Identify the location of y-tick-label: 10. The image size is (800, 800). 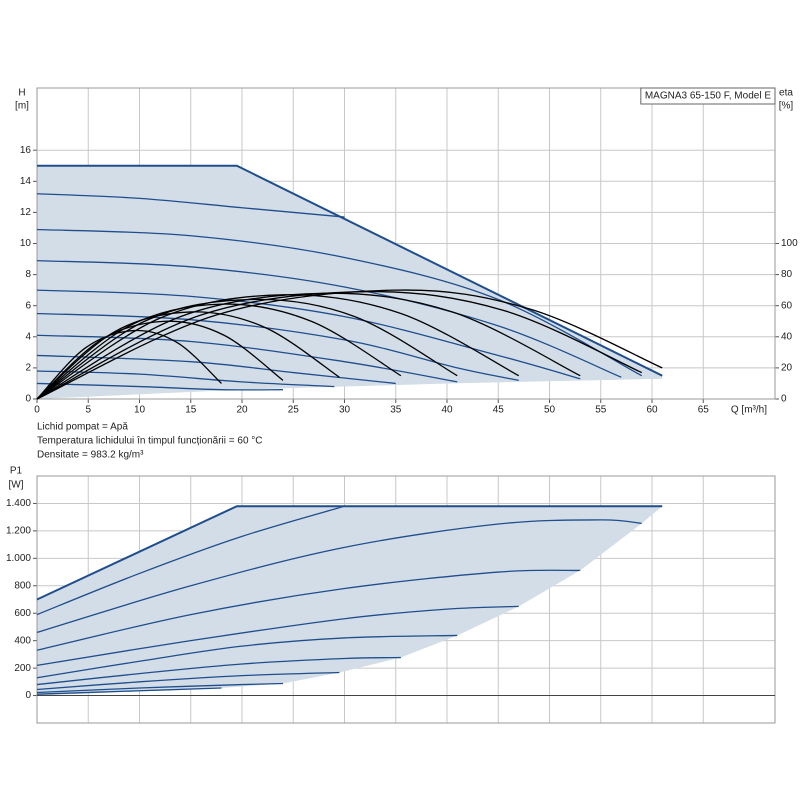
(26, 243).